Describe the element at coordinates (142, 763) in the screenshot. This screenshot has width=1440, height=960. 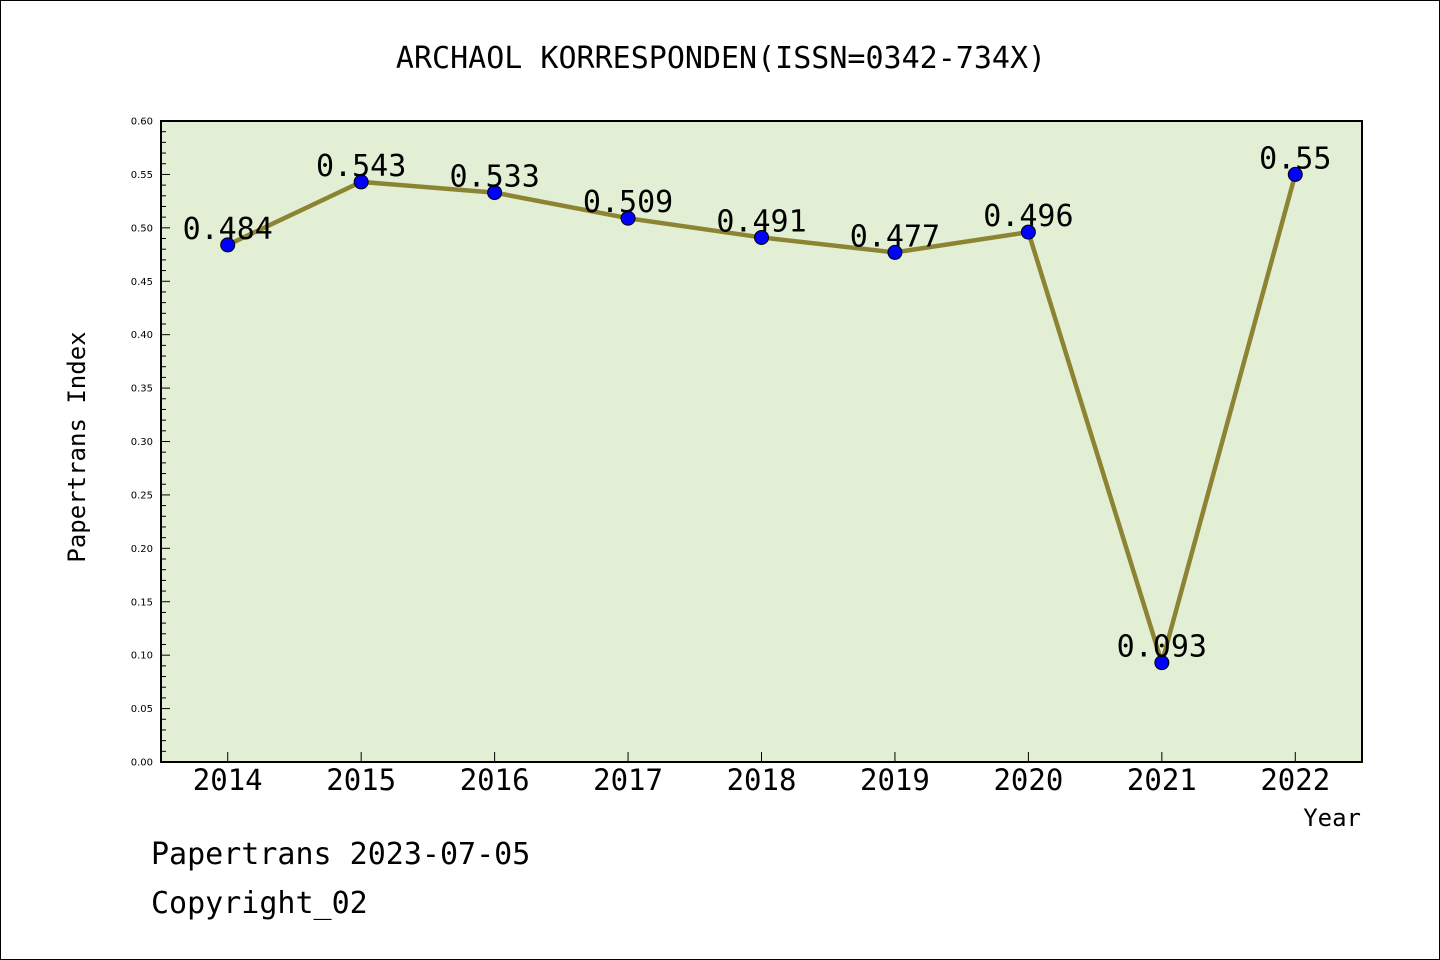
I see `y-tick-label: 0.00` at that location.